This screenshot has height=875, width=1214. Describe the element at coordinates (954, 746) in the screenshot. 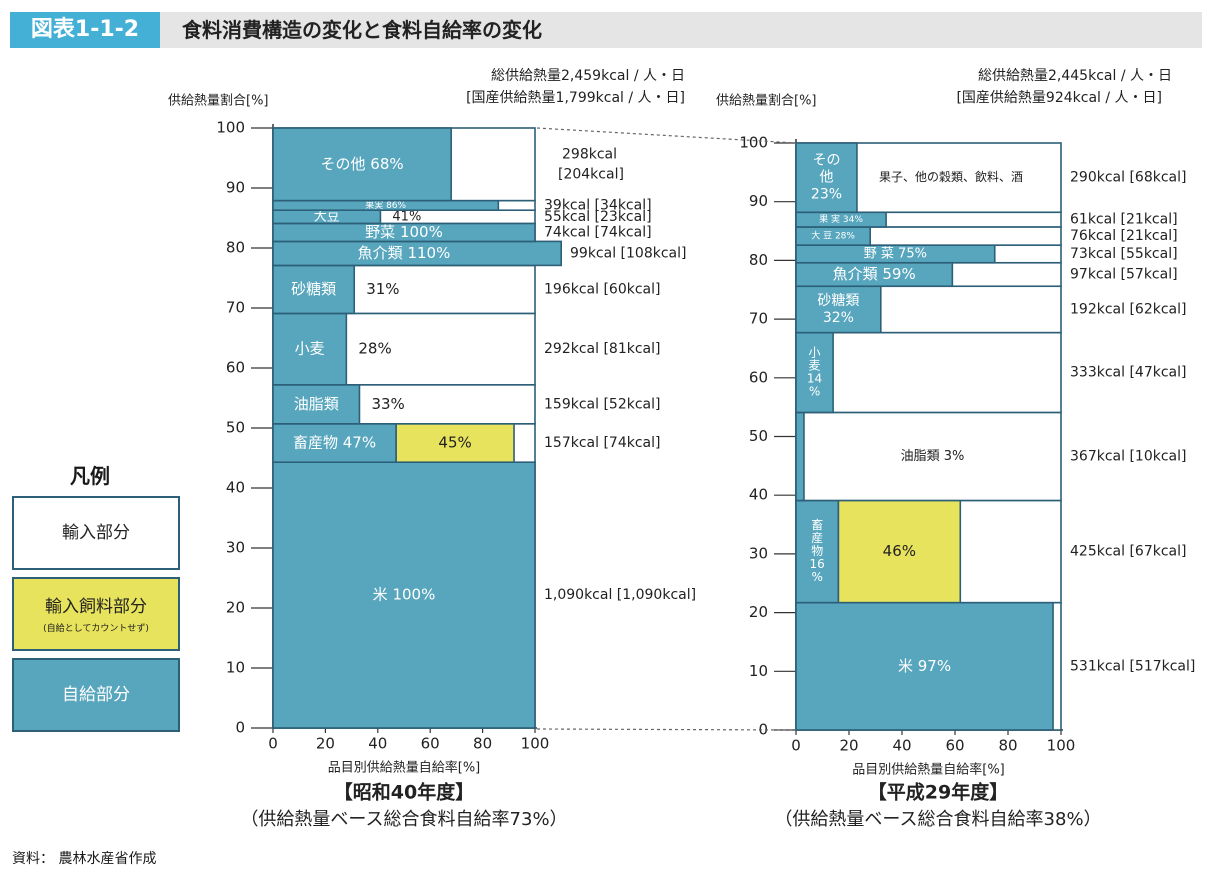

I see `heisei-x-tick-3: 60` at that location.